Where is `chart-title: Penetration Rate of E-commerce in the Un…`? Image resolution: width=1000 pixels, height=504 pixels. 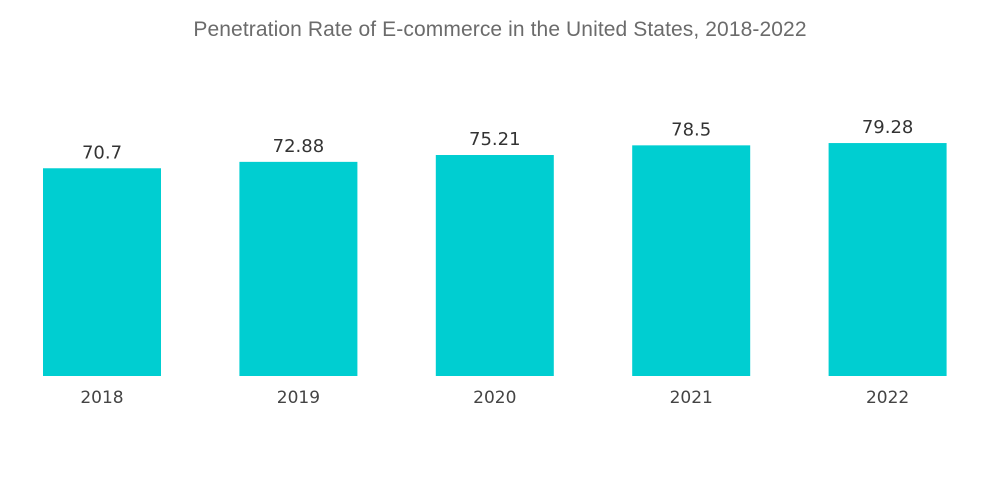
chart-title: Penetration Rate of E-commerce in the Un… is located at coordinates (500, 29).